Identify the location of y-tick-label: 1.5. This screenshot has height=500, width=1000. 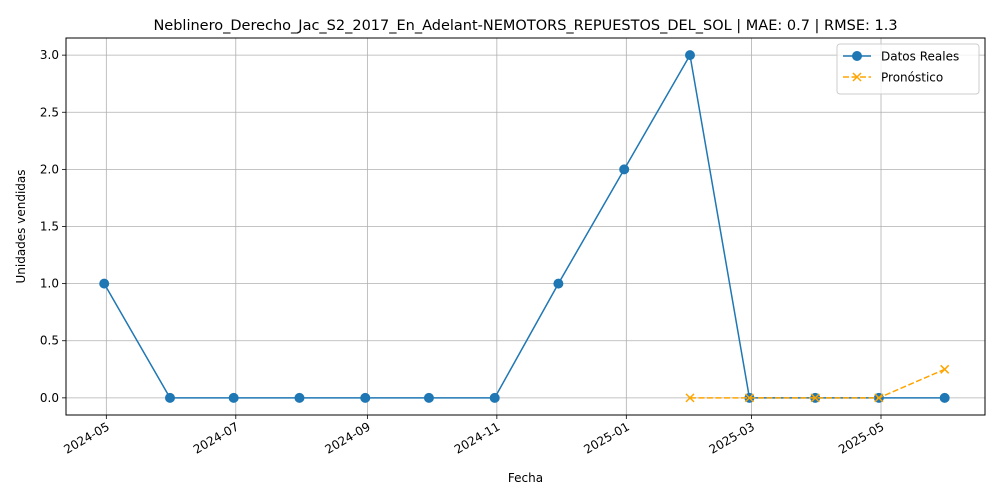
(49, 227).